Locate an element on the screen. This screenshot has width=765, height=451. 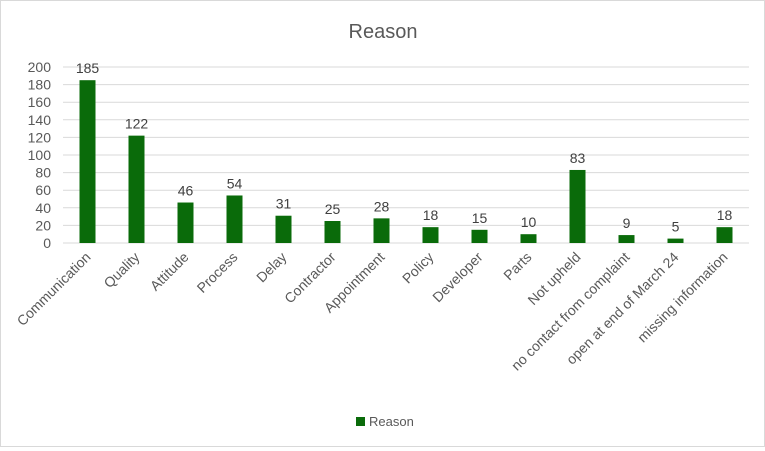
data-label: 28 is located at coordinates (382, 206).